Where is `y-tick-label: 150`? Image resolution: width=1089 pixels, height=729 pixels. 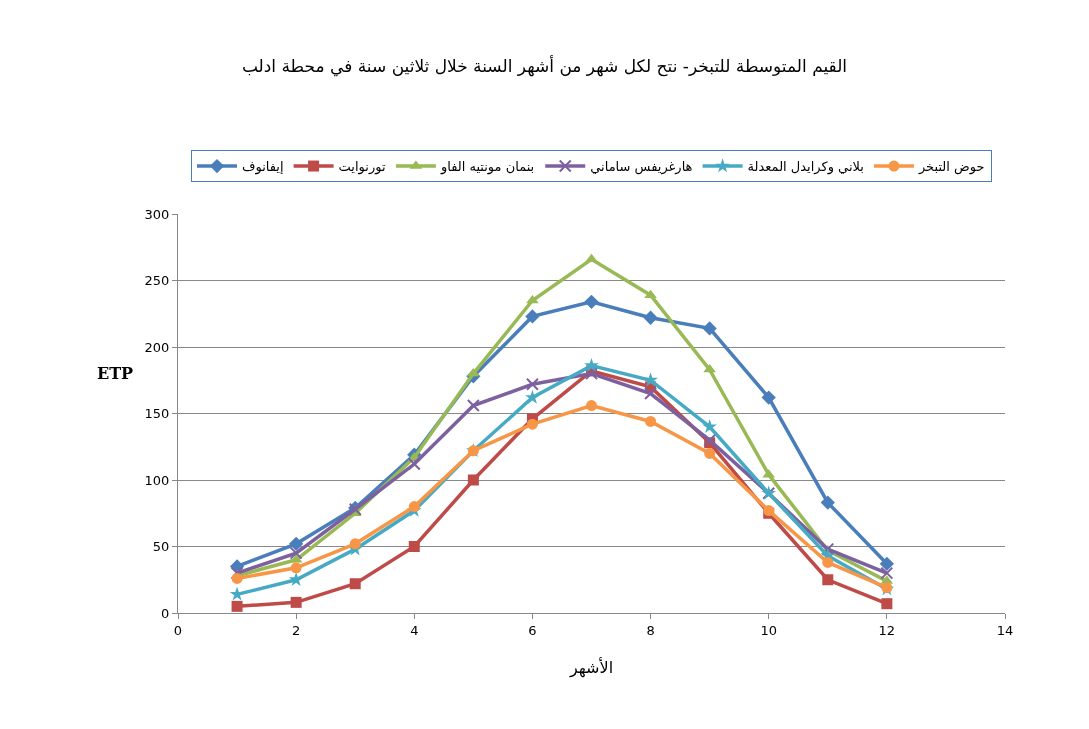 y-tick-label: 150 is located at coordinates (157, 414).